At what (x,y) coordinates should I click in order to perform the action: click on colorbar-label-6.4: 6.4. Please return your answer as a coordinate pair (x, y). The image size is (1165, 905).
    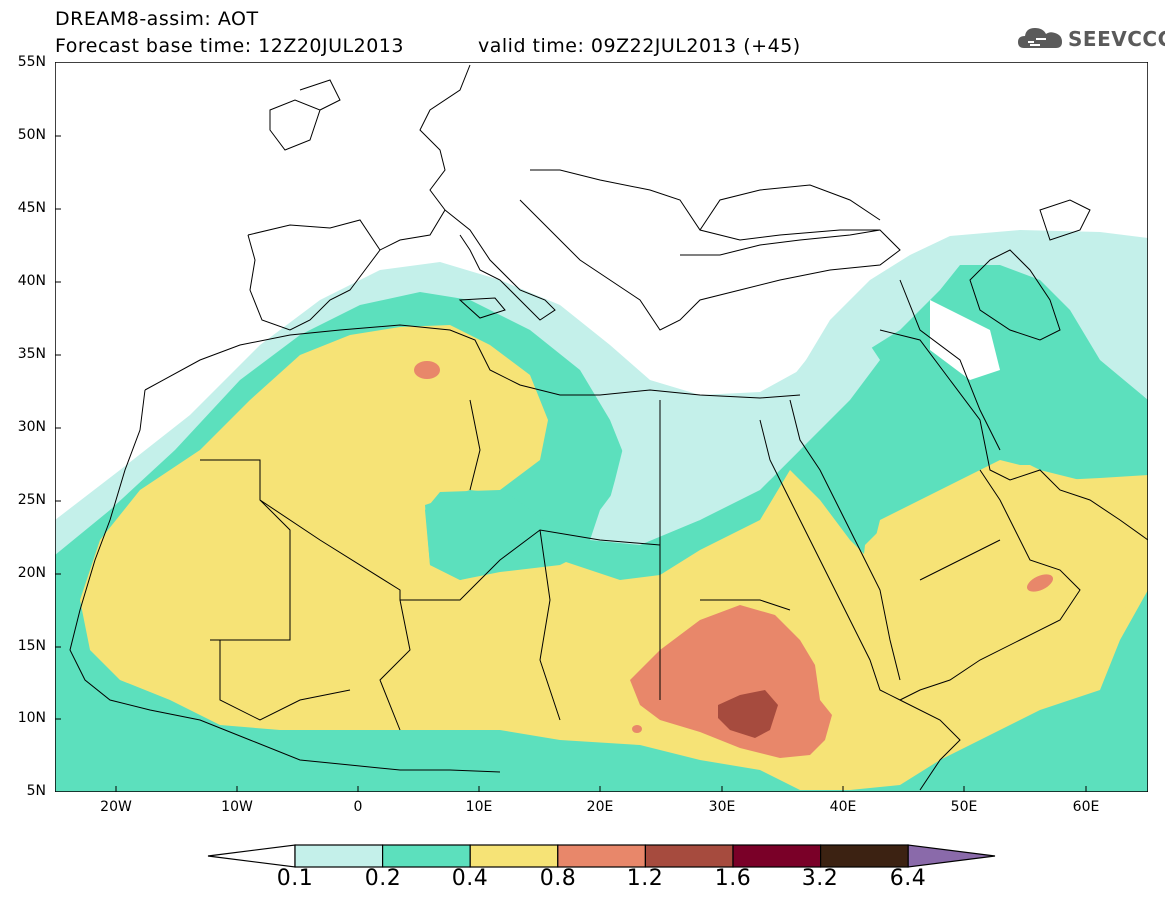
    Looking at the image, I should click on (908, 878).